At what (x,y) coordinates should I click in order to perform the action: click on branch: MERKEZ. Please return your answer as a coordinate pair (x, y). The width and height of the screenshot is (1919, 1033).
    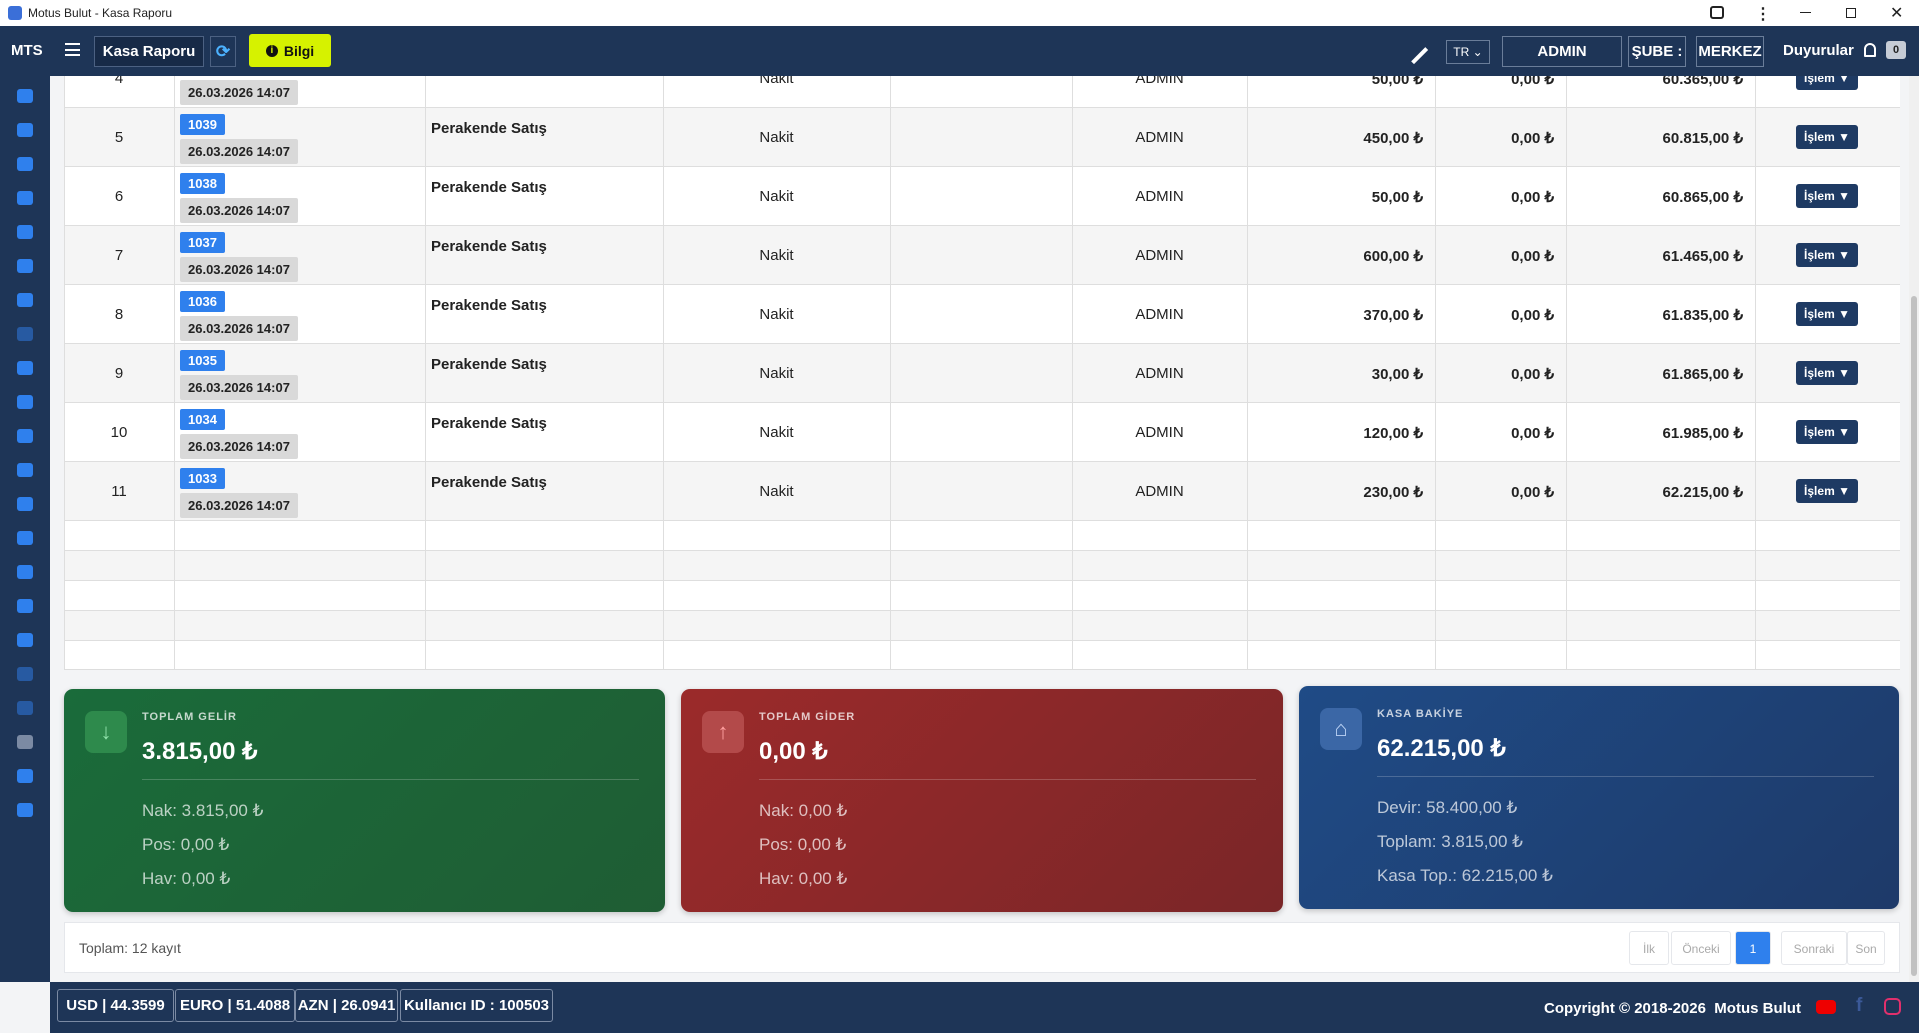
    Looking at the image, I should click on (1730, 51).